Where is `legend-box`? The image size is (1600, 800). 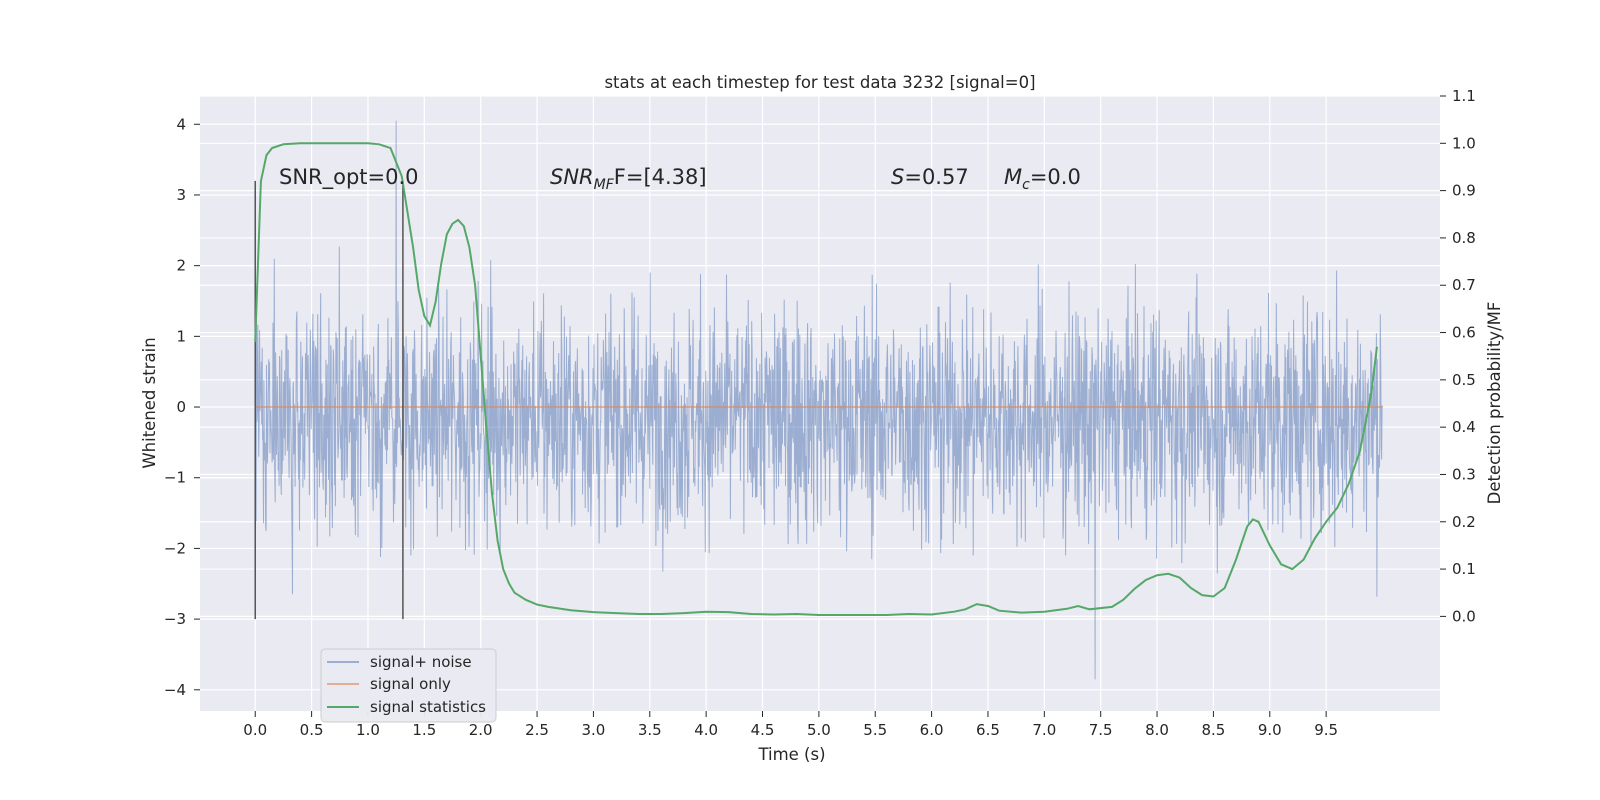 legend-box is located at coordinates (408, 685).